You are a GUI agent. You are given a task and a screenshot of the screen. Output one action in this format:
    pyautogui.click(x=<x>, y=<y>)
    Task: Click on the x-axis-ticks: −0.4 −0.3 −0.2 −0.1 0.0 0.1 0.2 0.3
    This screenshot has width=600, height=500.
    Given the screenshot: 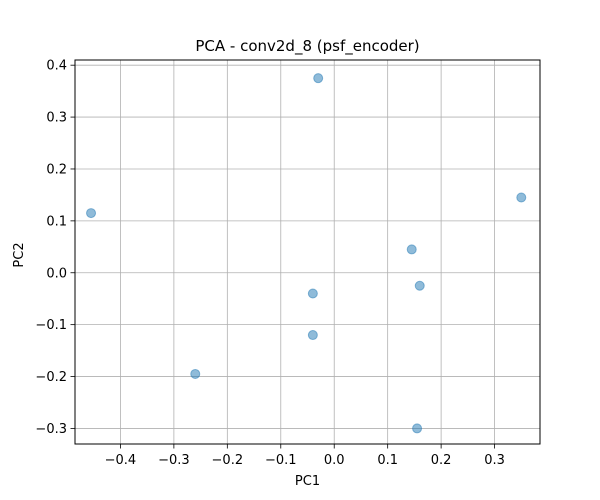 What is the action you would take?
    pyautogui.click(x=305, y=456)
    